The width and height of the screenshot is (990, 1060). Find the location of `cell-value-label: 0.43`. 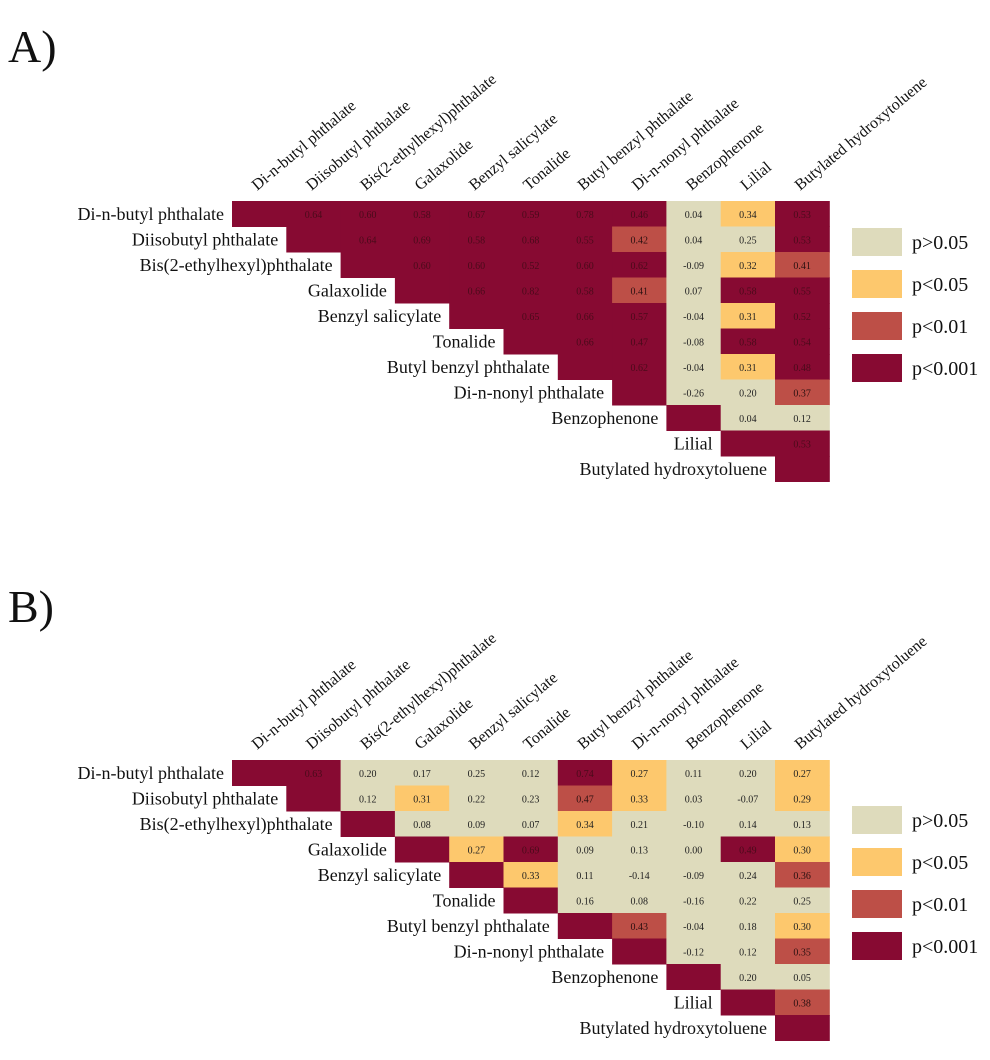

cell-value-label: 0.43 is located at coordinates (640, 927).